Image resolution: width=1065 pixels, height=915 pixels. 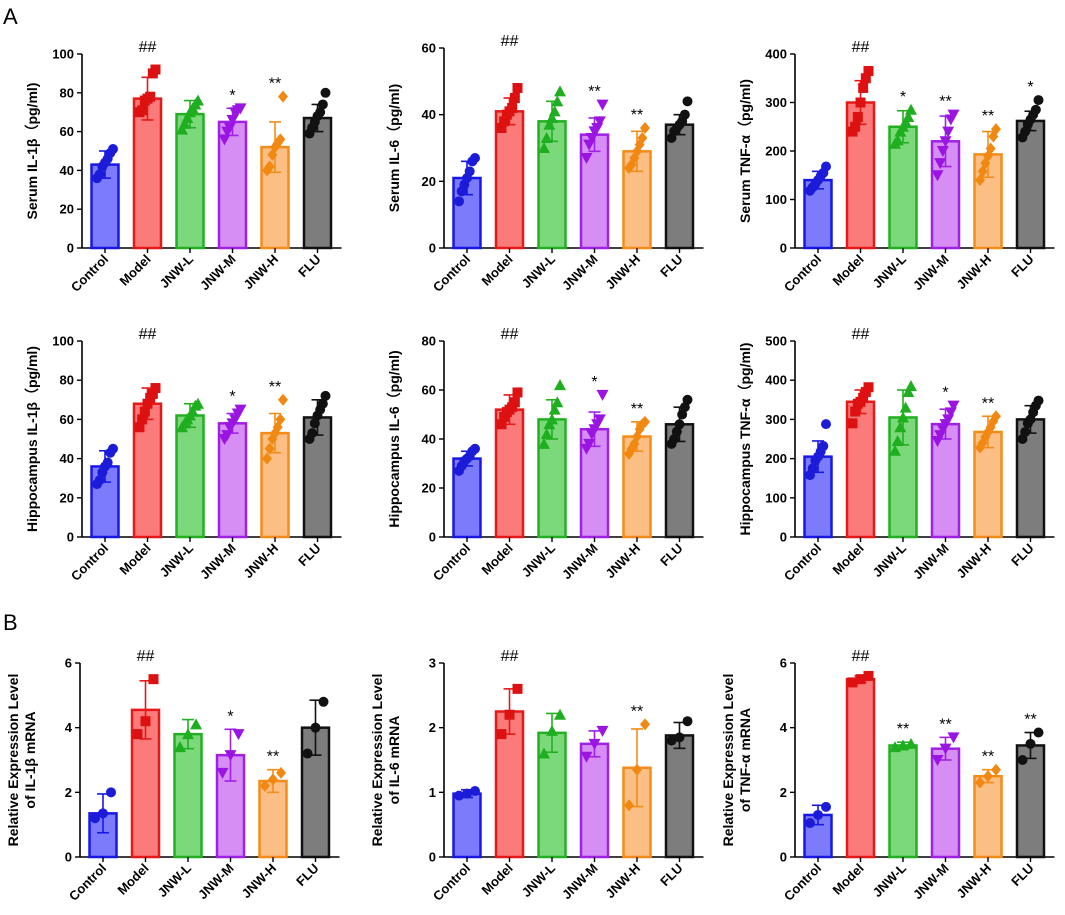 I want to click on y-axis-label: Serum TNF-α（pg/ml), so click(x=745, y=151).